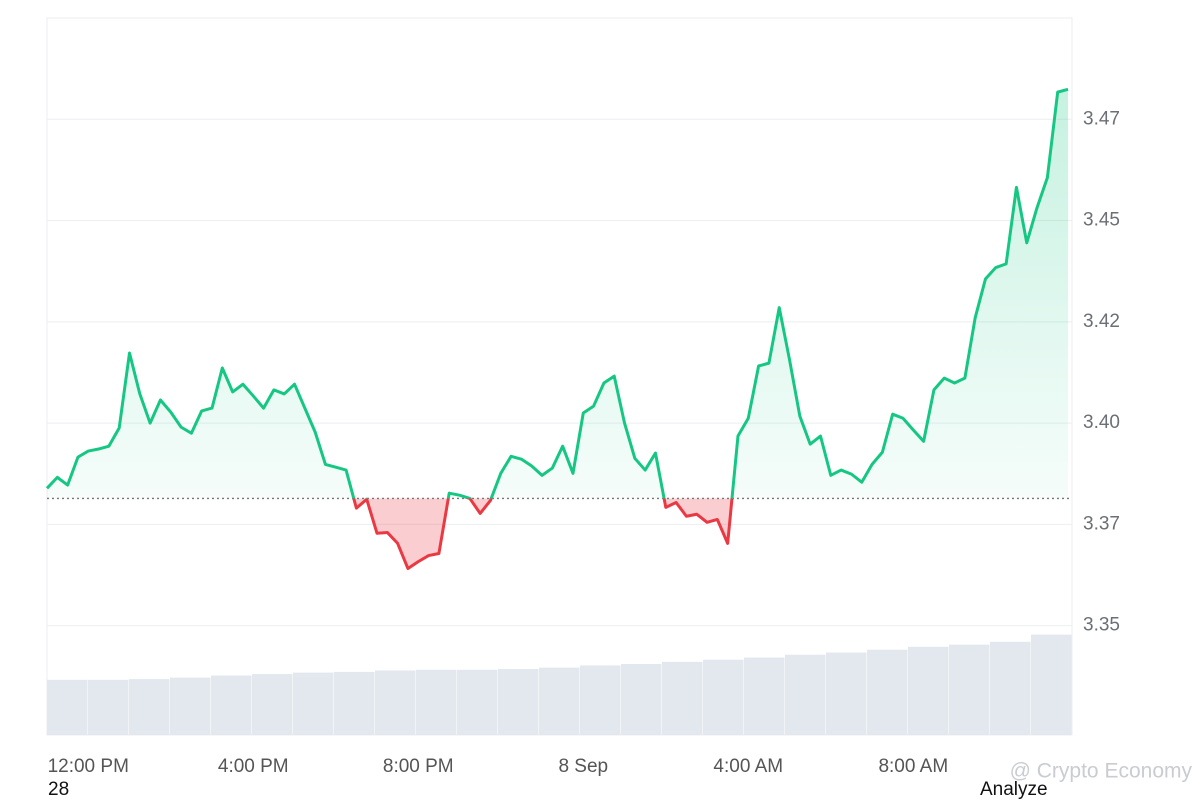  What do you see at coordinates (1101, 422) in the screenshot?
I see `y-tick-label: 3.40` at bounding box center [1101, 422].